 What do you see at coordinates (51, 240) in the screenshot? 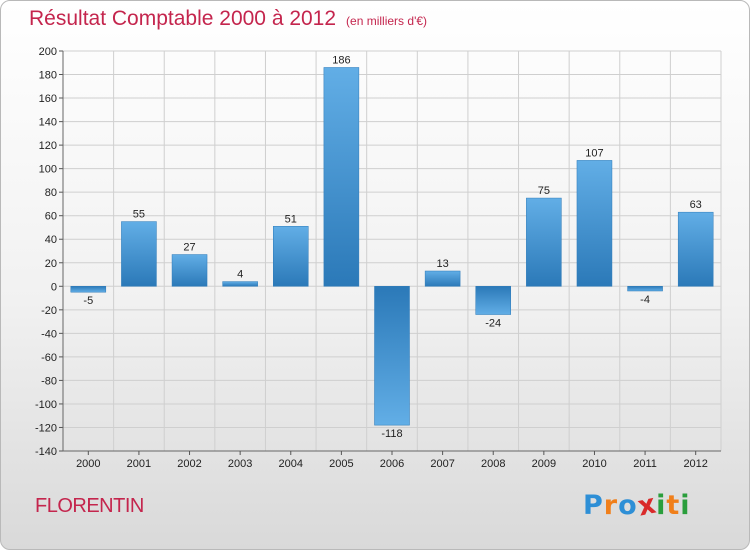
I see `y-tick-label: 40` at bounding box center [51, 240].